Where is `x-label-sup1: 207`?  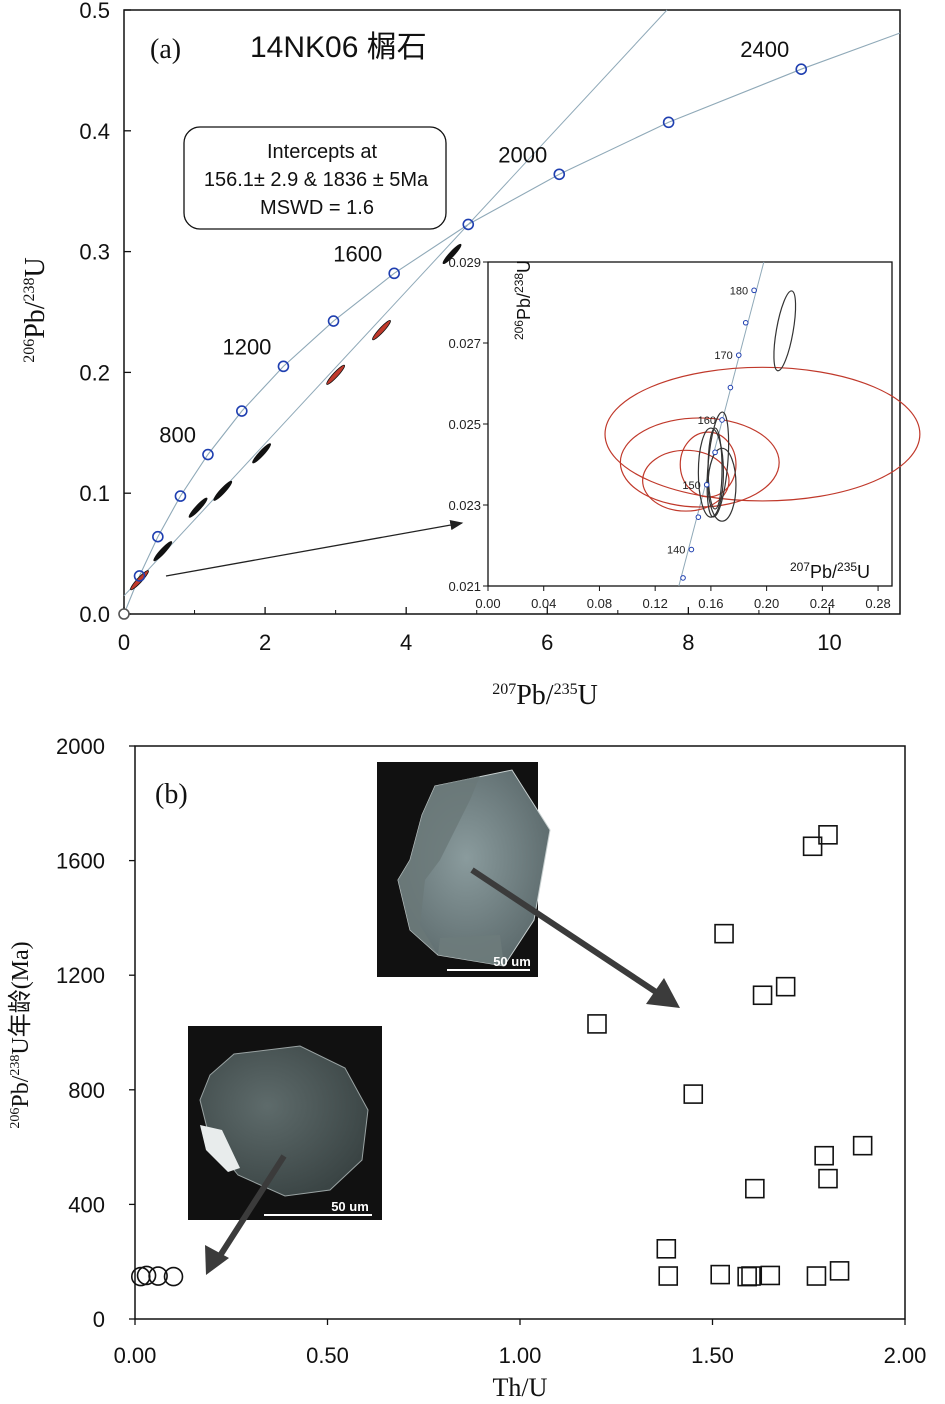
x-label-sup1: 207 is located at coordinates (504, 689).